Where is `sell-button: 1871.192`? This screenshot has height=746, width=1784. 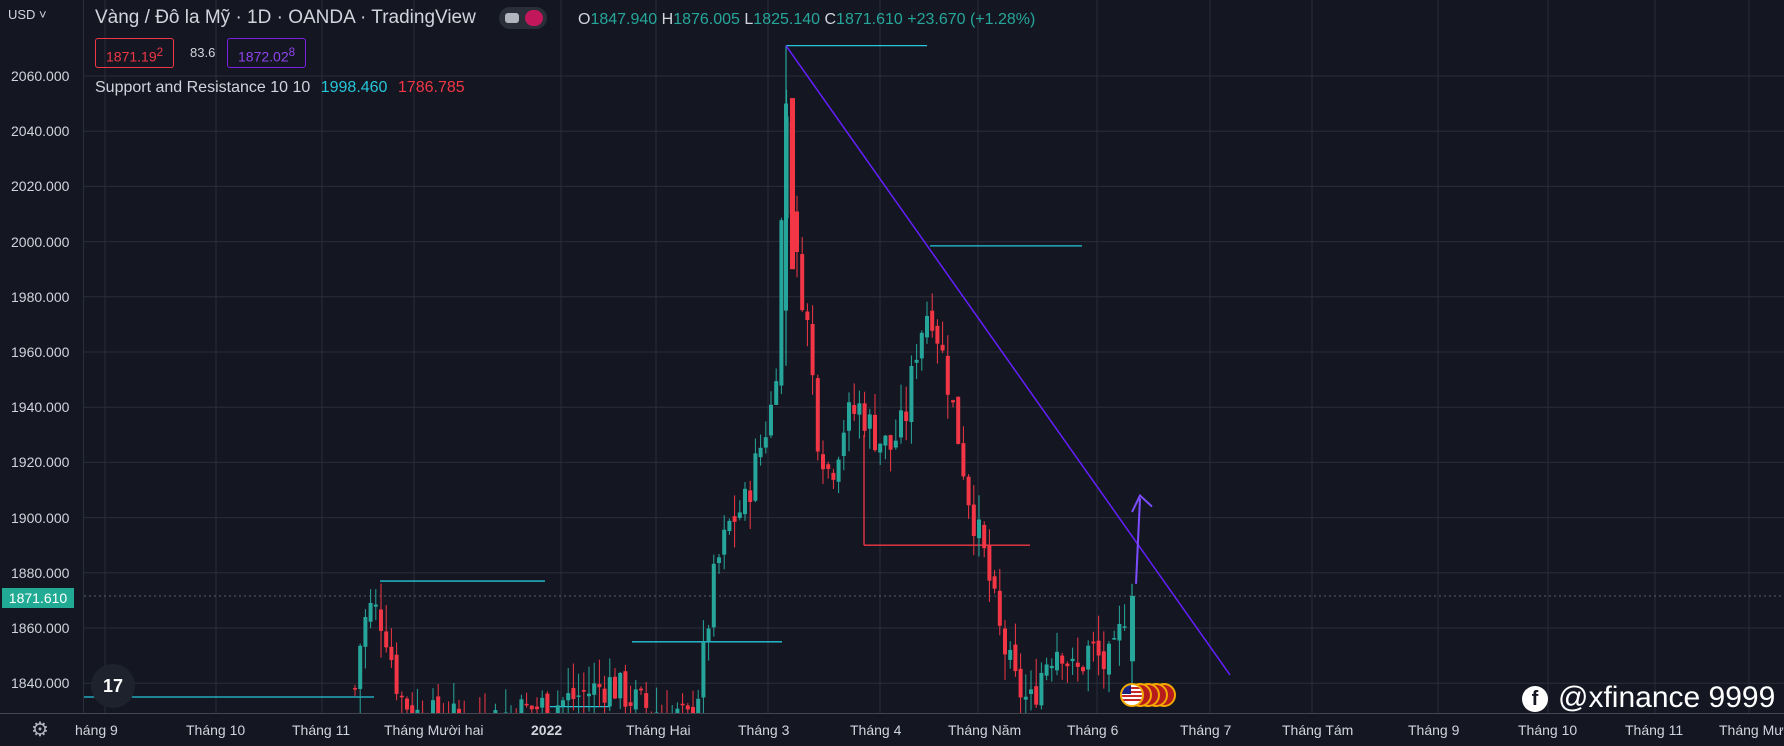 sell-button: 1871.192 is located at coordinates (134, 53).